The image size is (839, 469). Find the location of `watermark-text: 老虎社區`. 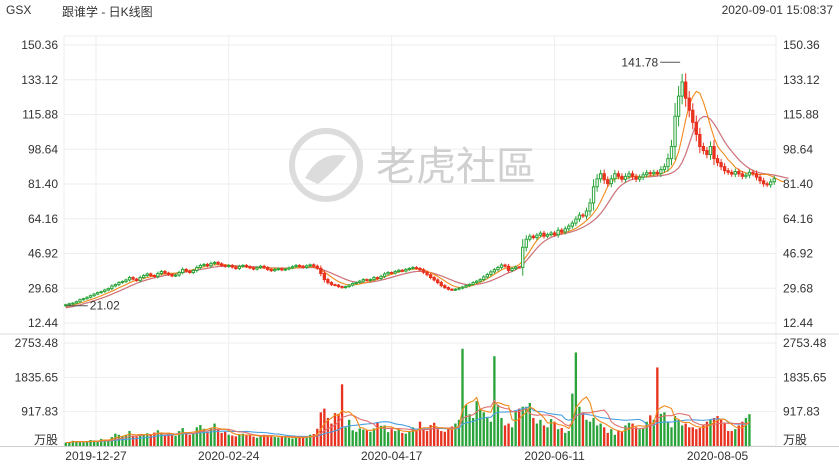

watermark-text: 老虎社區 is located at coordinates (456, 167).